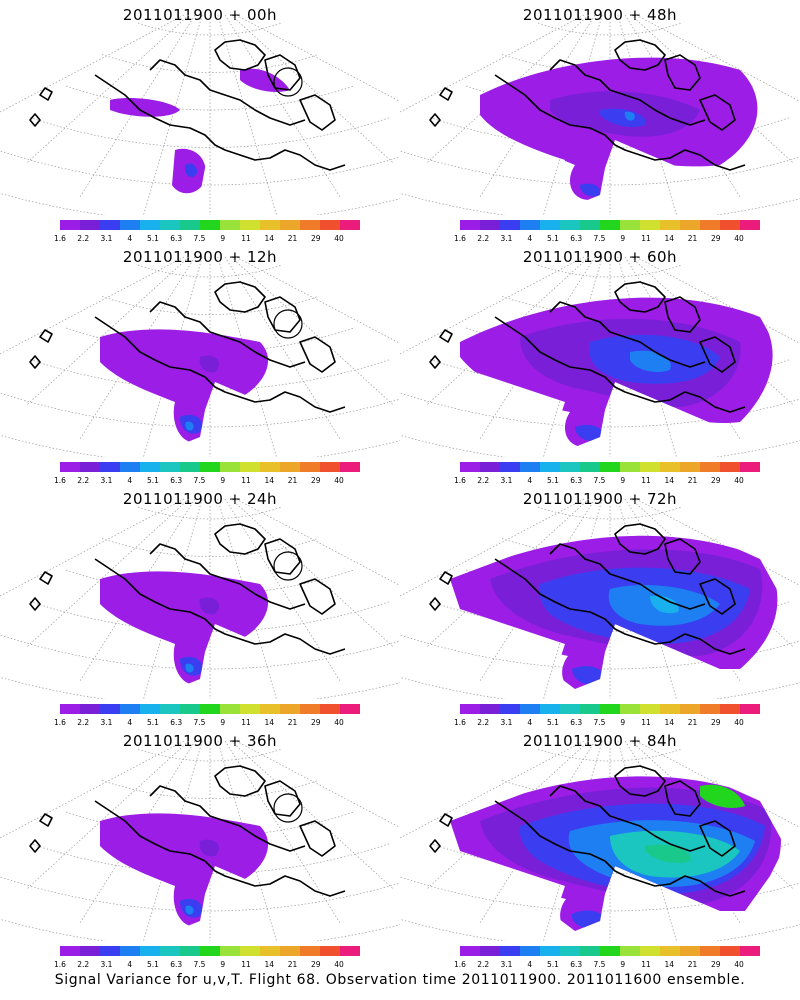  Describe the element at coordinates (288, 324) in the screenshot. I see `highlight-circle` at that location.